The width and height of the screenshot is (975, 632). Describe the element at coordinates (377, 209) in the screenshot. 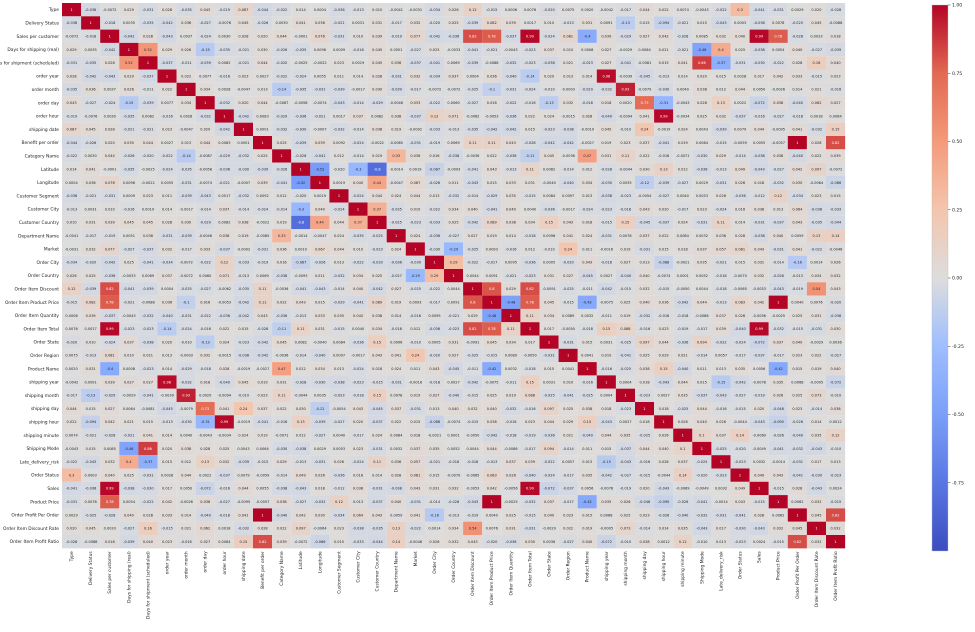

I see `heatmap-cell-value: 0.37` at that location.